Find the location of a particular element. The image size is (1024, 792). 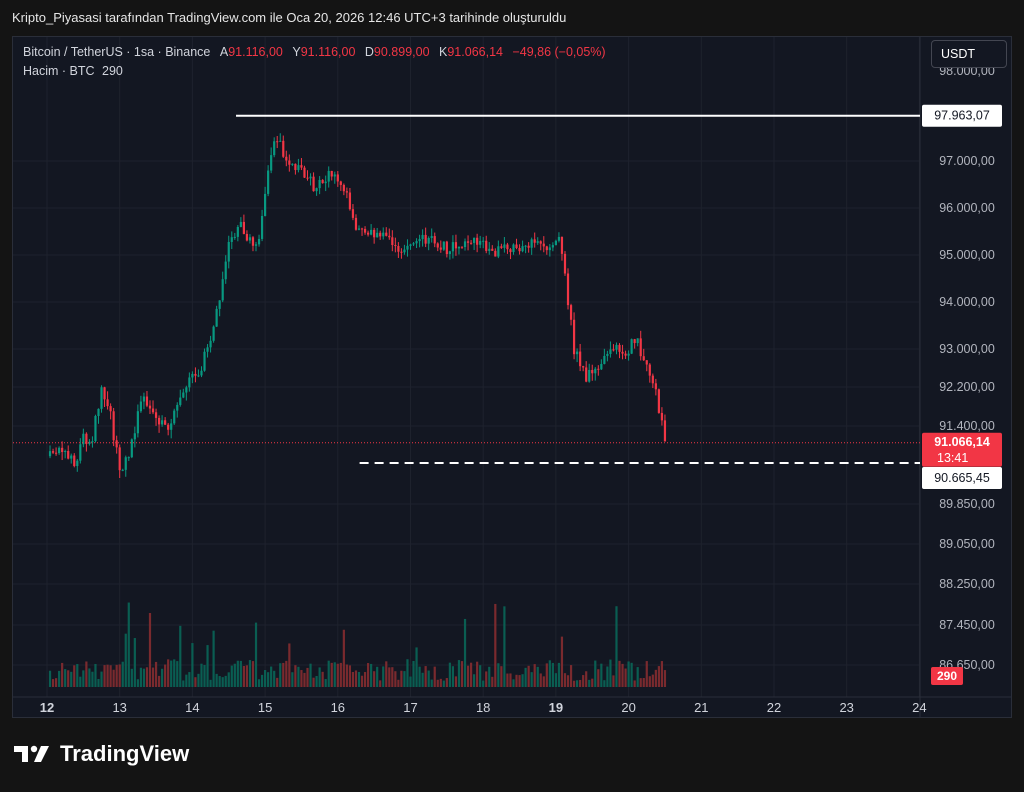

low-key: D is located at coordinates (369, 52).